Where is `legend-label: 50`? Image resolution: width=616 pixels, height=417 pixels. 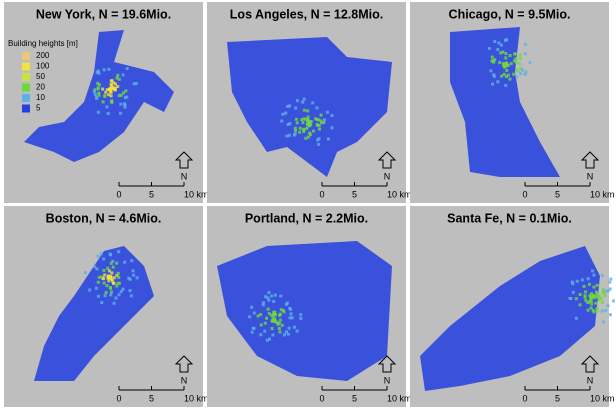
legend-label: 50 is located at coordinates (40, 76).